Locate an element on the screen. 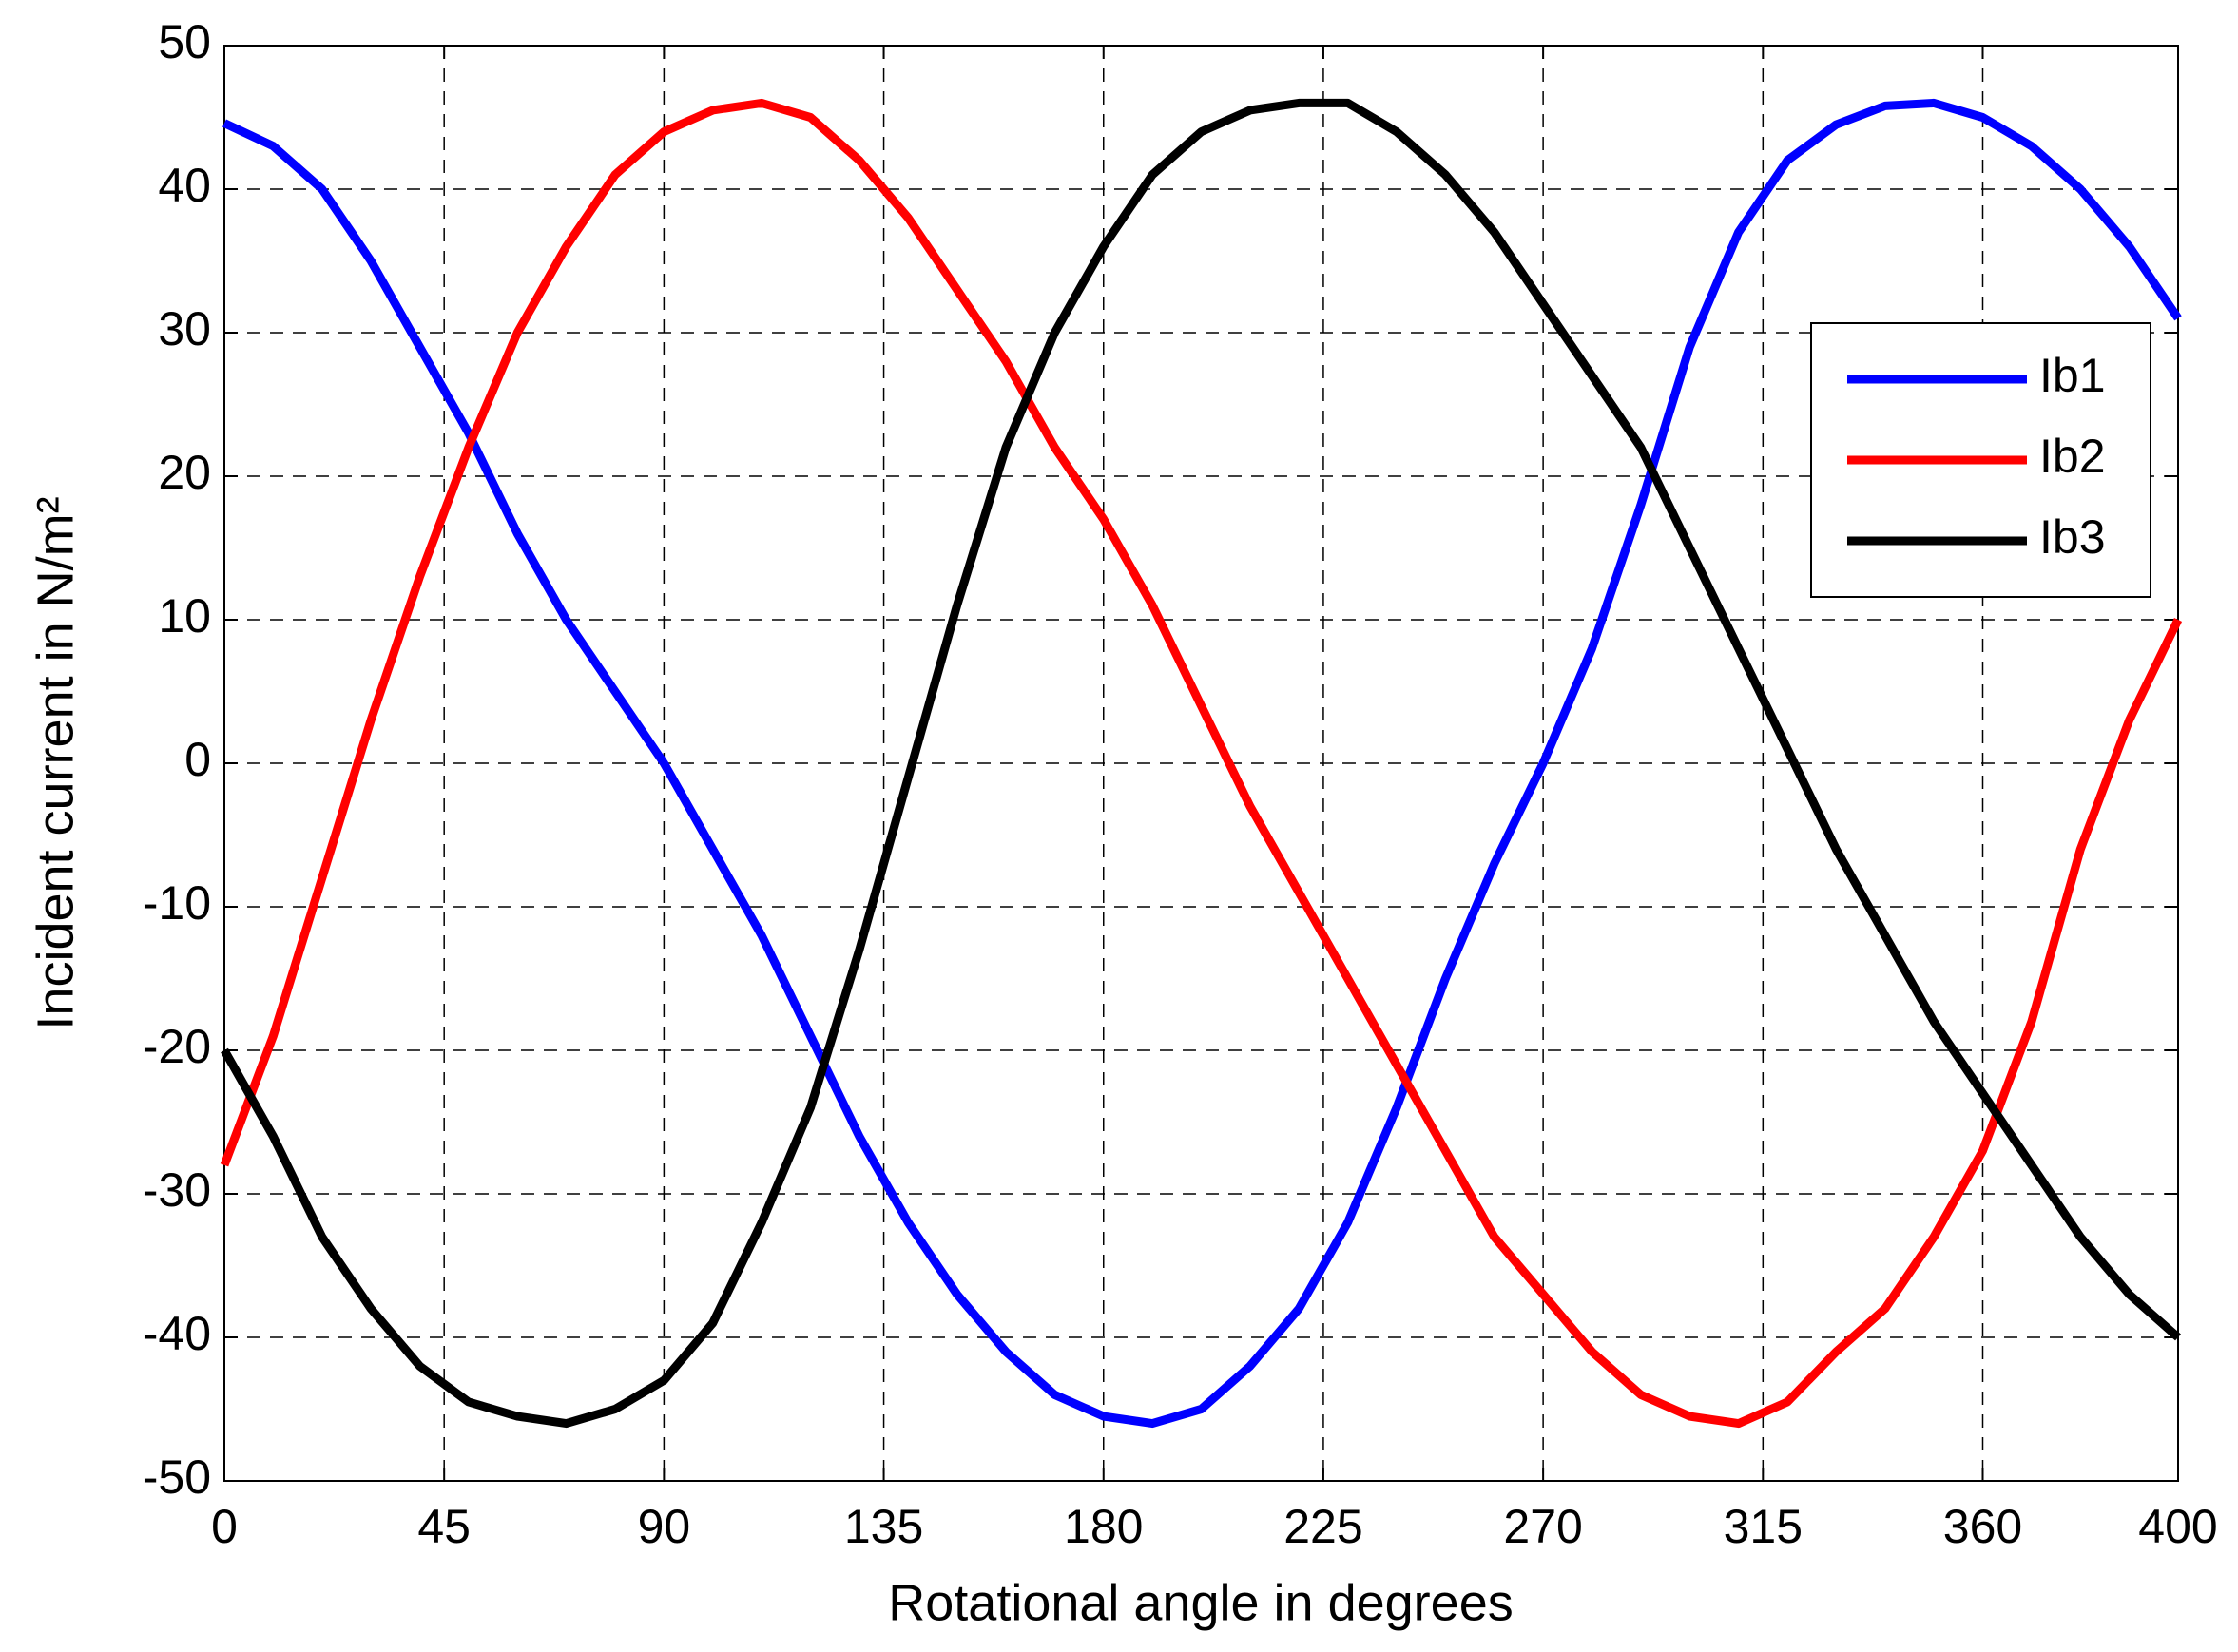 The height and width of the screenshot is (1652, 2238). x-tick-label: 135 is located at coordinates (883, 1526).